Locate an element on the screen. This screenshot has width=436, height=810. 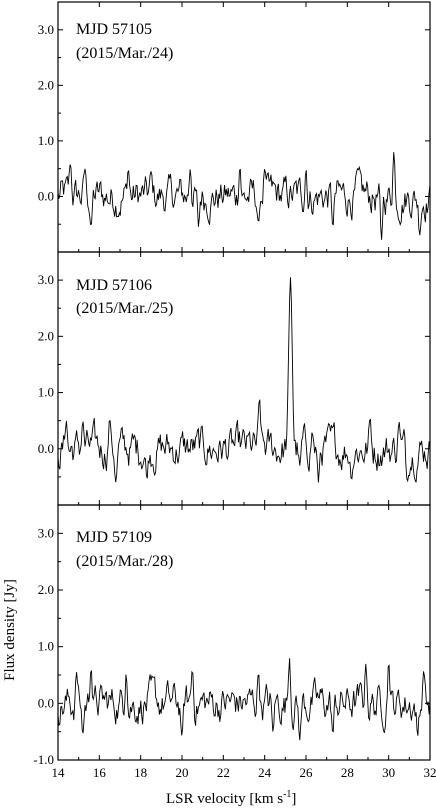
panel-1-y-tick-label: 0.0 is located at coordinates (46, 195).